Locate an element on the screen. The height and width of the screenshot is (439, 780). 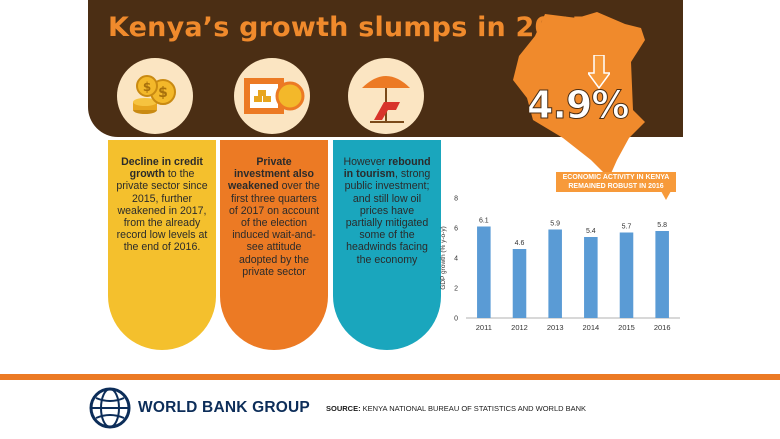
kenya-map-icon is located at coordinates (579, 95).